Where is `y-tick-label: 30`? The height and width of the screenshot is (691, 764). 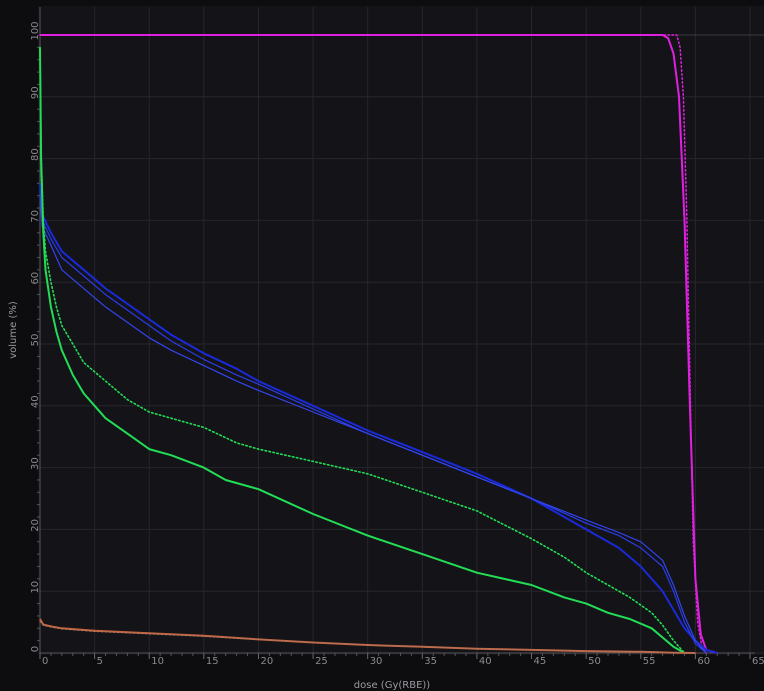 y-tick-label: 30 is located at coordinates (35, 463).